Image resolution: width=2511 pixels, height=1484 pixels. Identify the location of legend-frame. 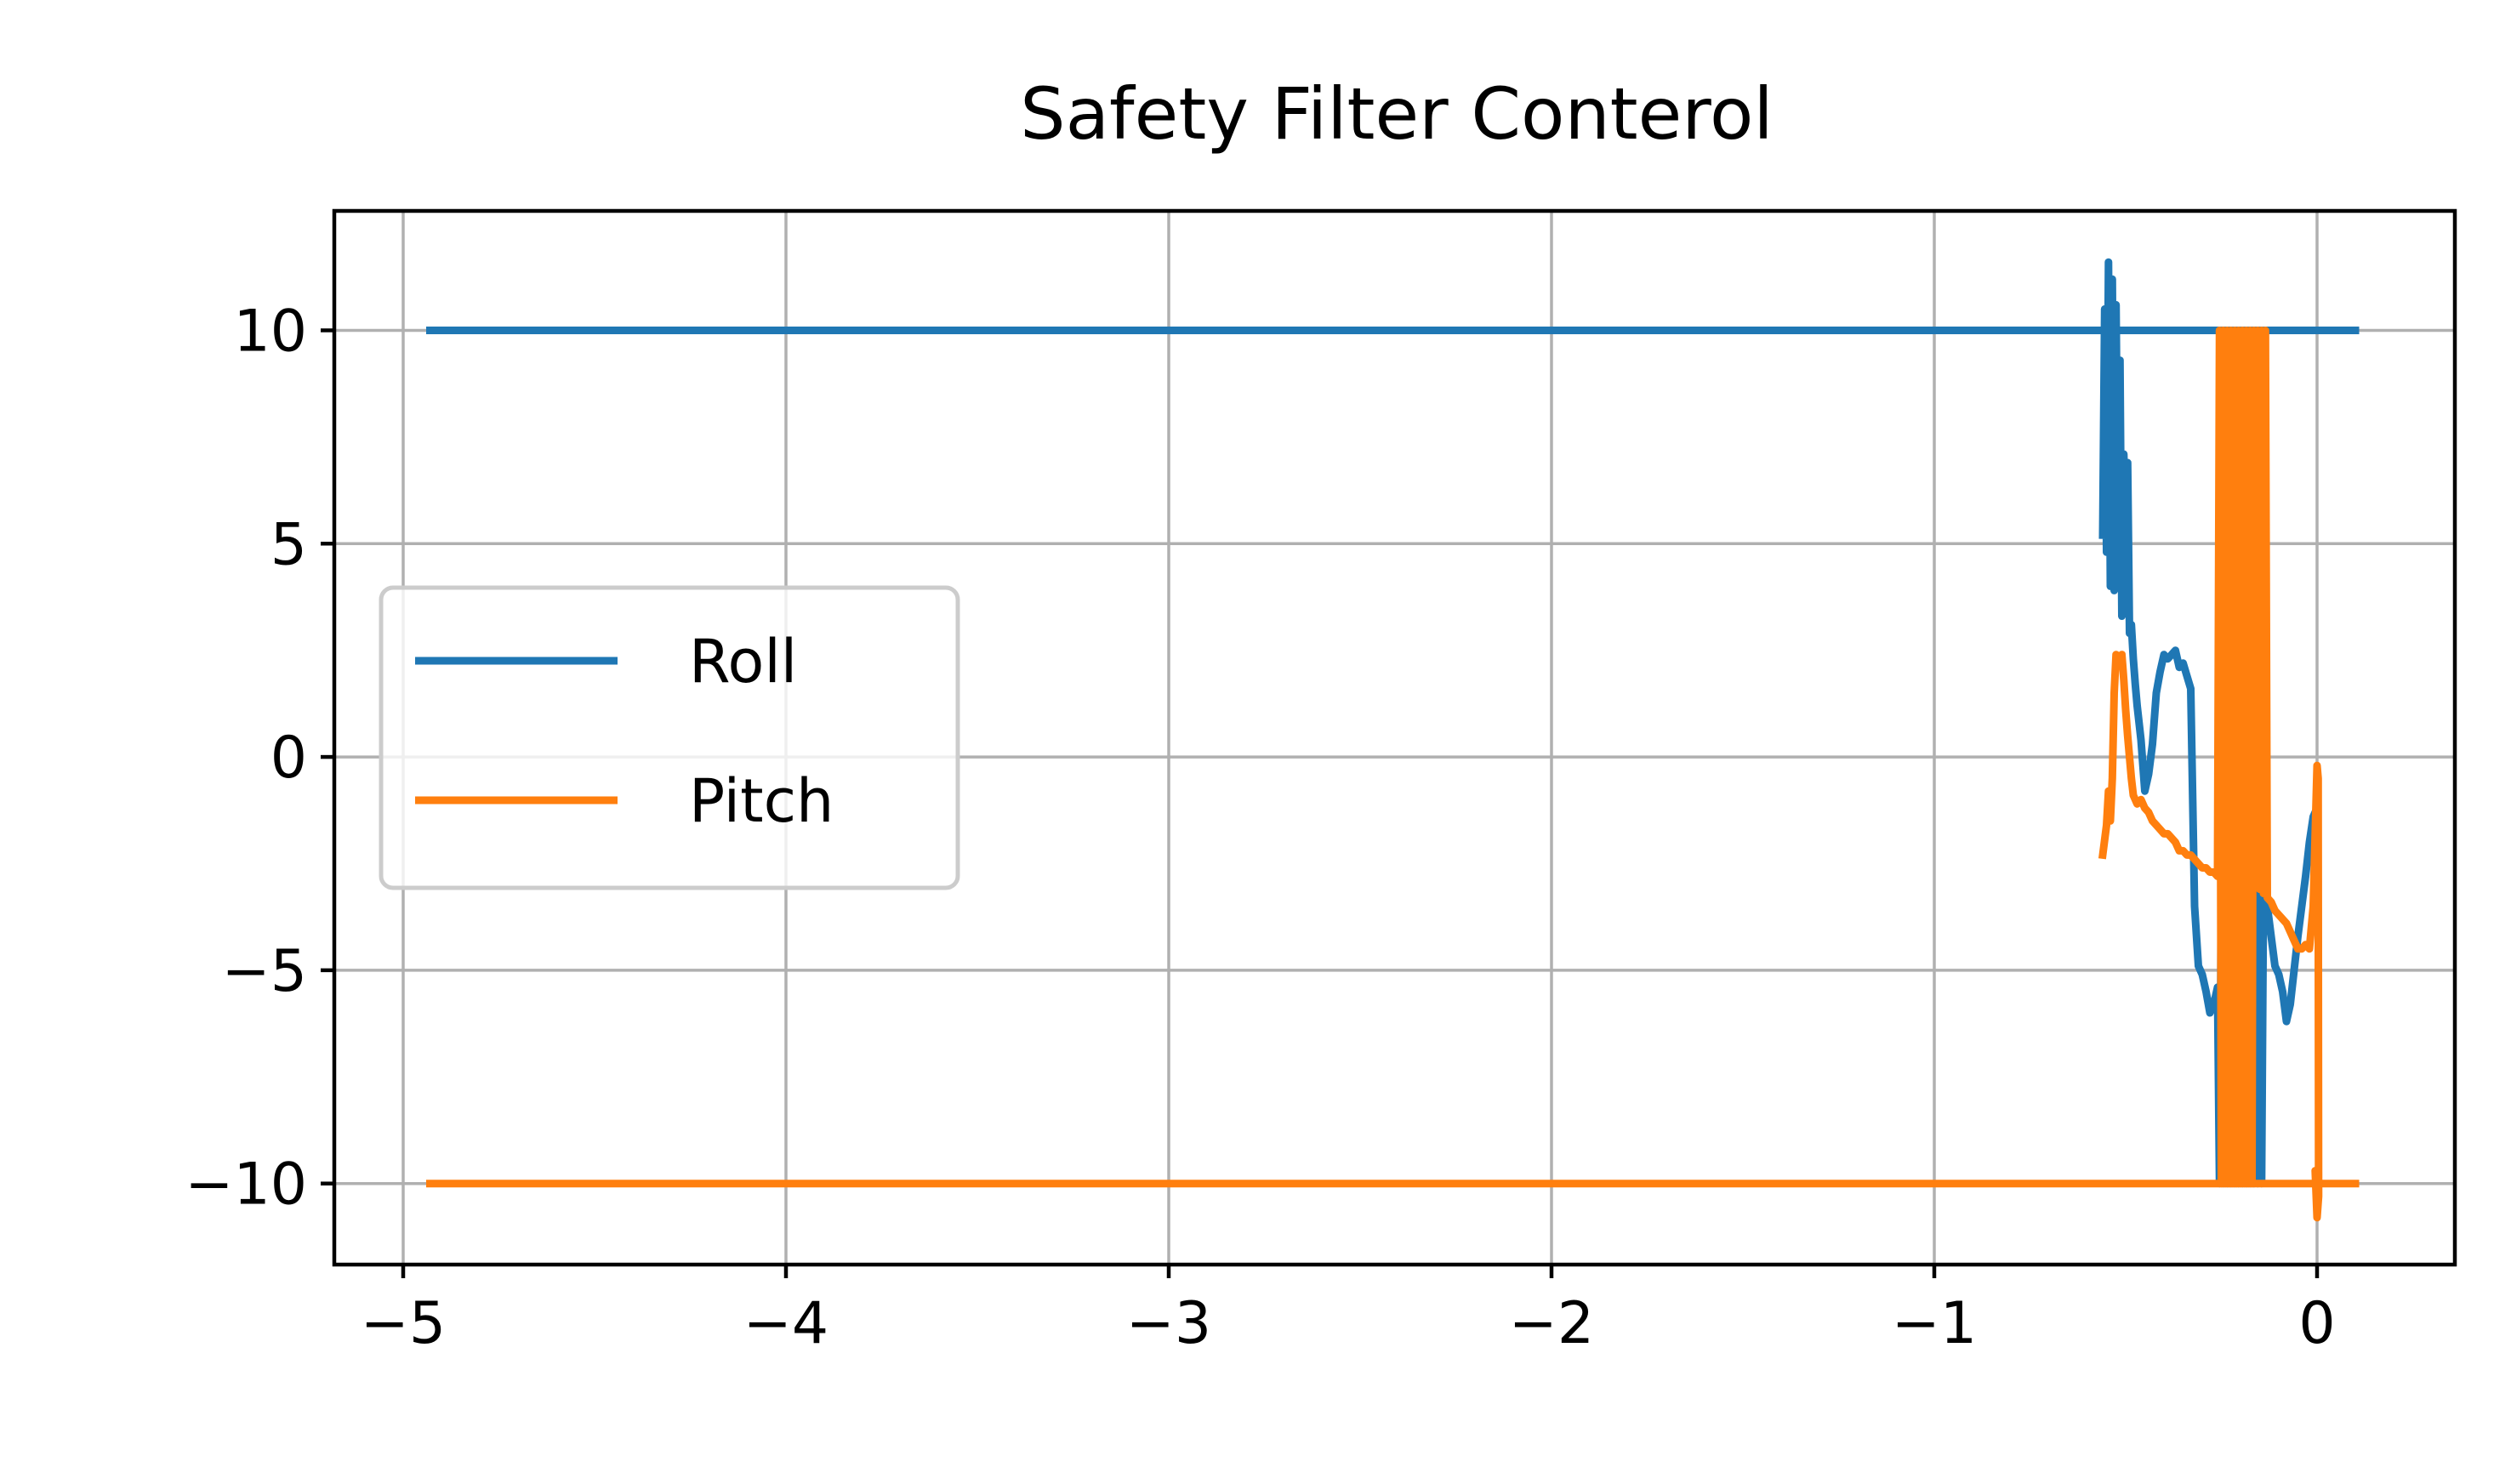
(669, 738).